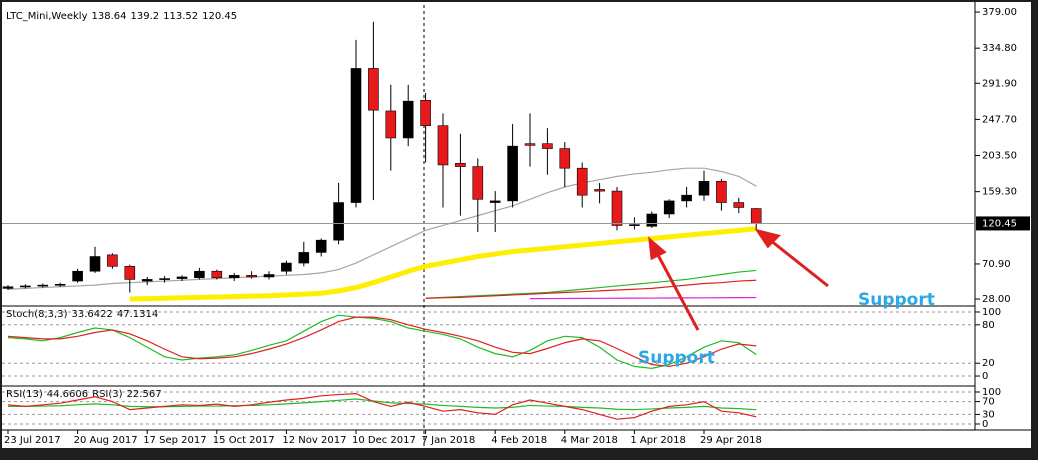 This screenshot has width=1038, height=460. Describe the element at coordinates (137, 314) in the screenshot. I see `stoch-signal-value: 47.1314` at that location.